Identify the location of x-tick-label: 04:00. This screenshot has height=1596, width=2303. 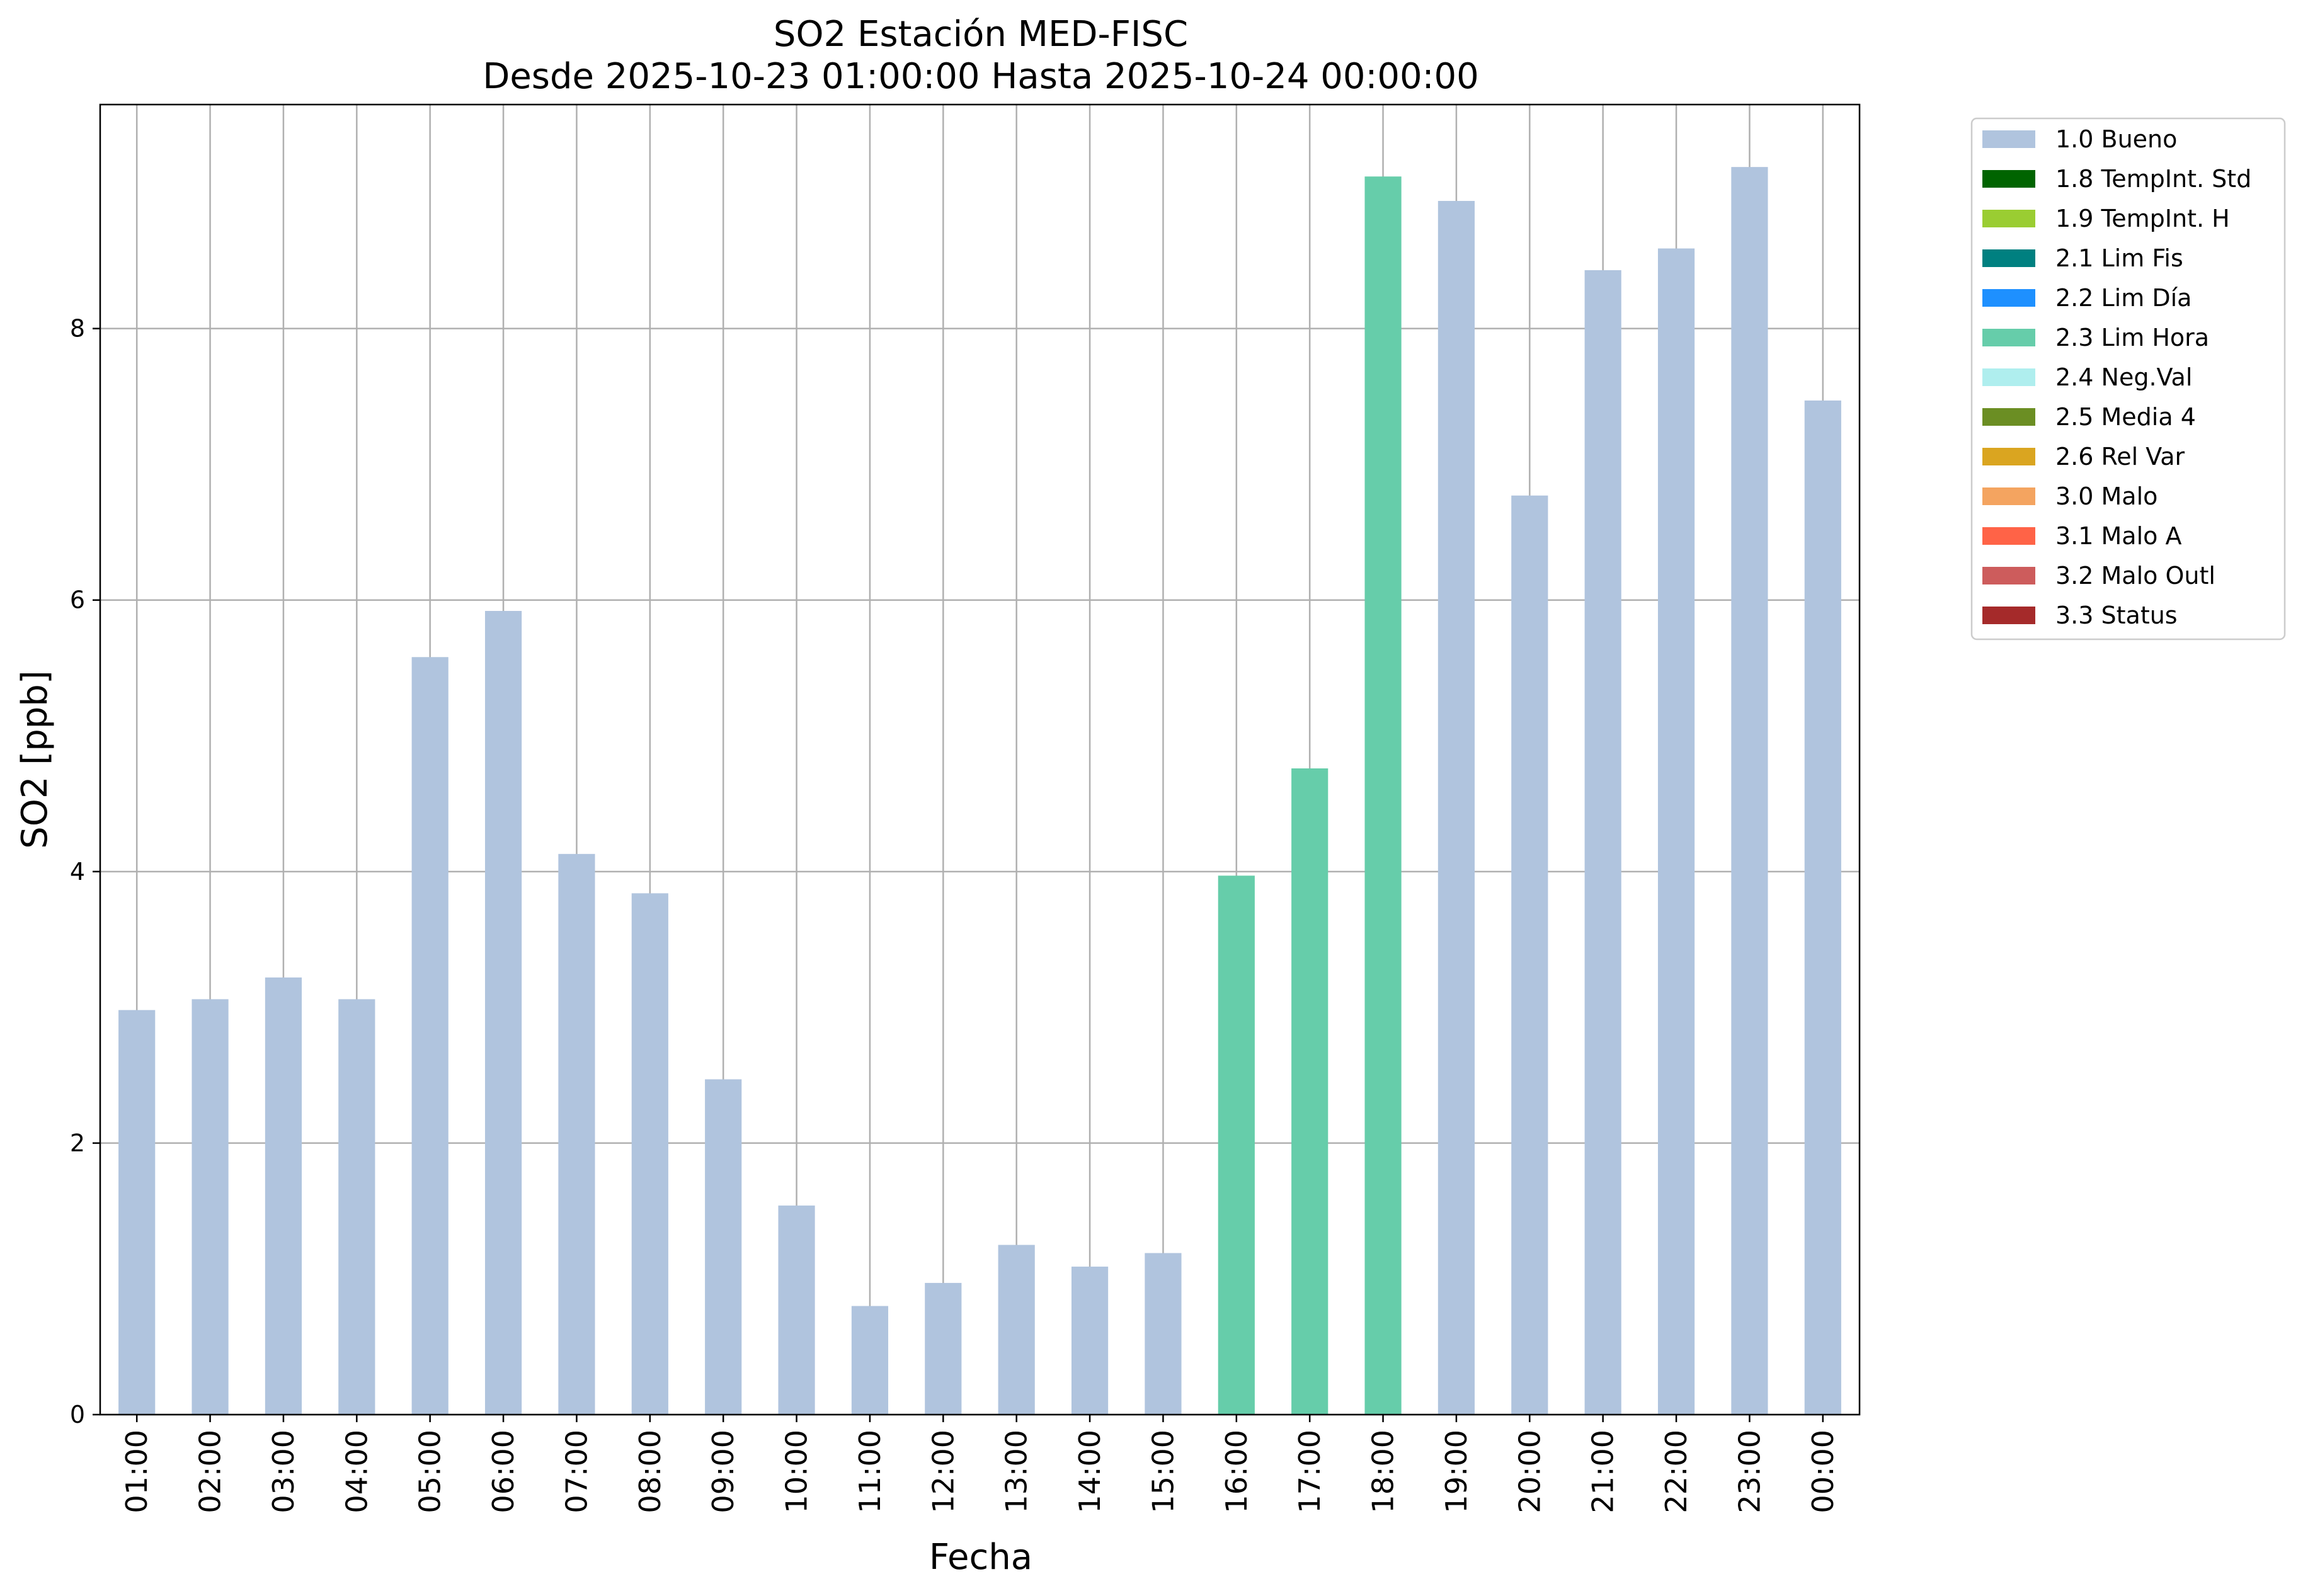
(357, 1471).